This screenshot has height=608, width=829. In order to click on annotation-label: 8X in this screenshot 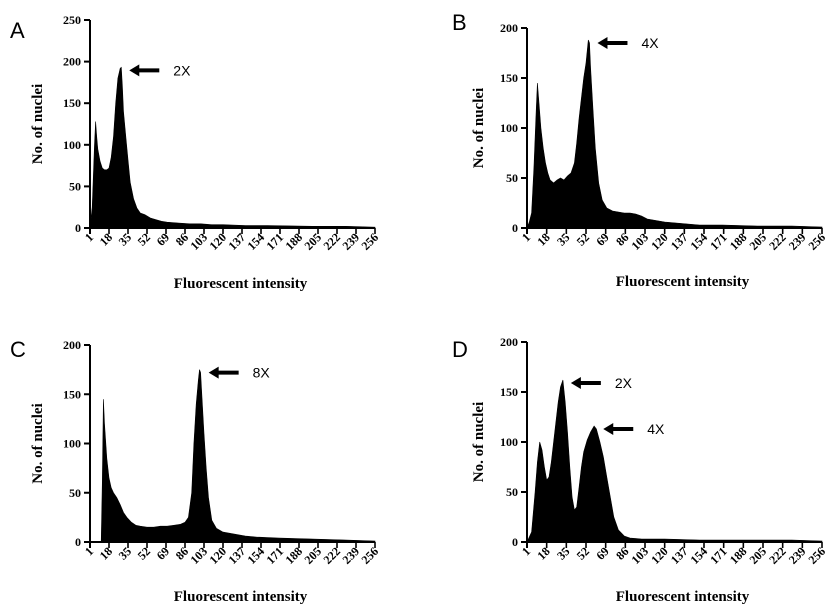, I will do `click(262, 373)`.